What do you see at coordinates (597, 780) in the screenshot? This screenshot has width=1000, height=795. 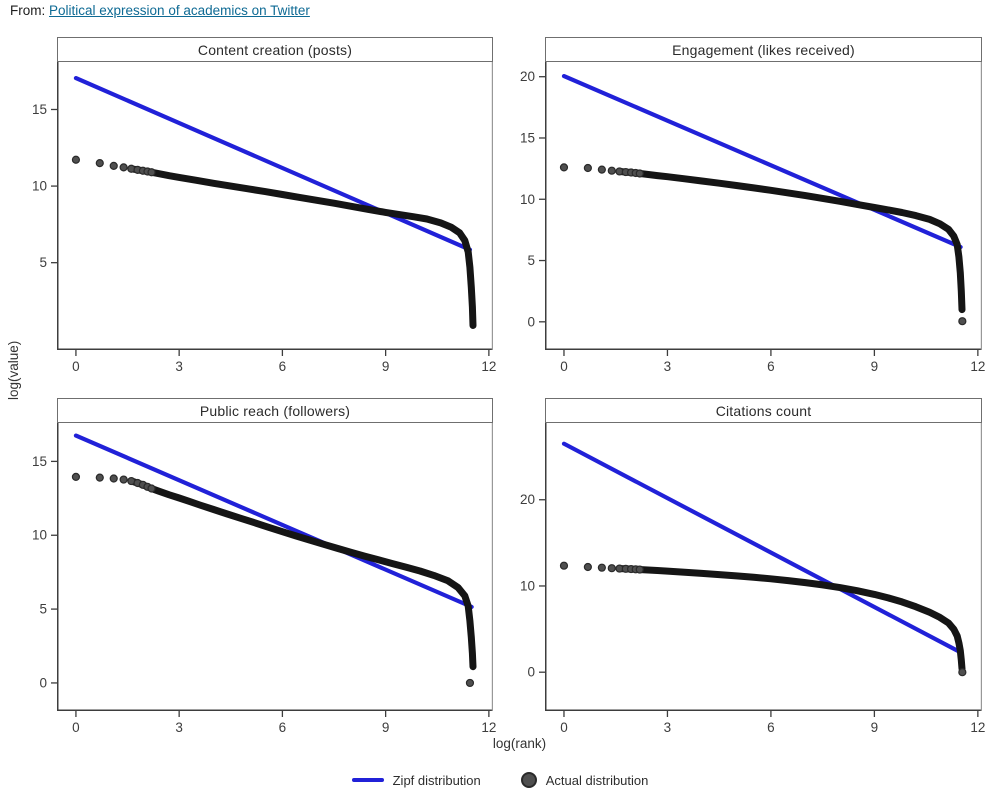 I see `legend-actual-label: Actual distribution` at bounding box center [597, 780].